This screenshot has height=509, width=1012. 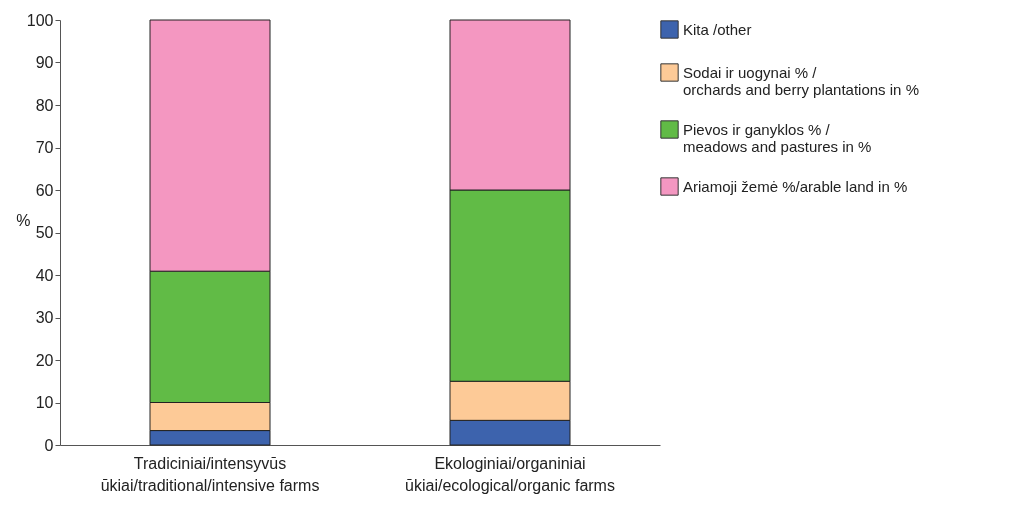 What do you see at coordinates (40, 20) in the screenshot?
I see `y-tick-label: 100` at bounding box center [40, 20].